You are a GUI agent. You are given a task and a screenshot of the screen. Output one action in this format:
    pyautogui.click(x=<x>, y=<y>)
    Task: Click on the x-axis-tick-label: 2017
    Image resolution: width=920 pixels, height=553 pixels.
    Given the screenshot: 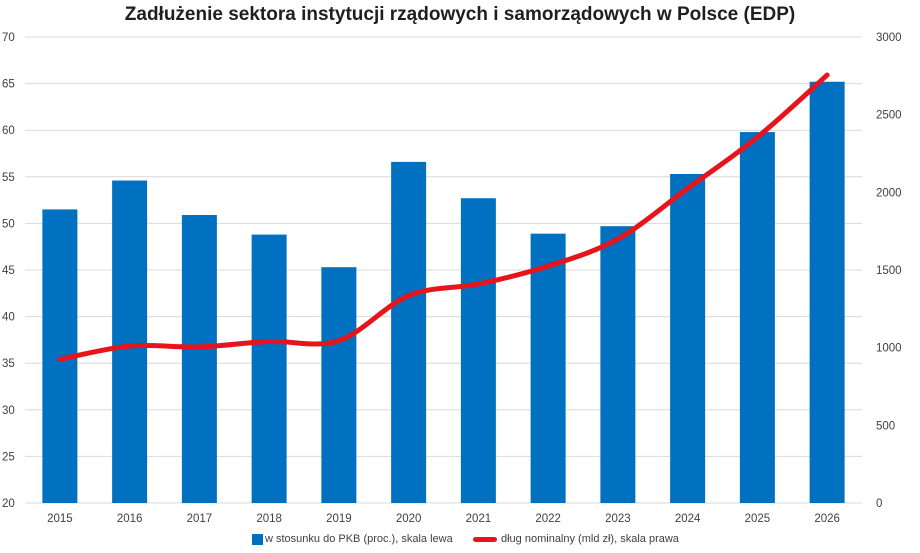 What is the action you would take?
    pyautogui.click(x=200, y=519)
    